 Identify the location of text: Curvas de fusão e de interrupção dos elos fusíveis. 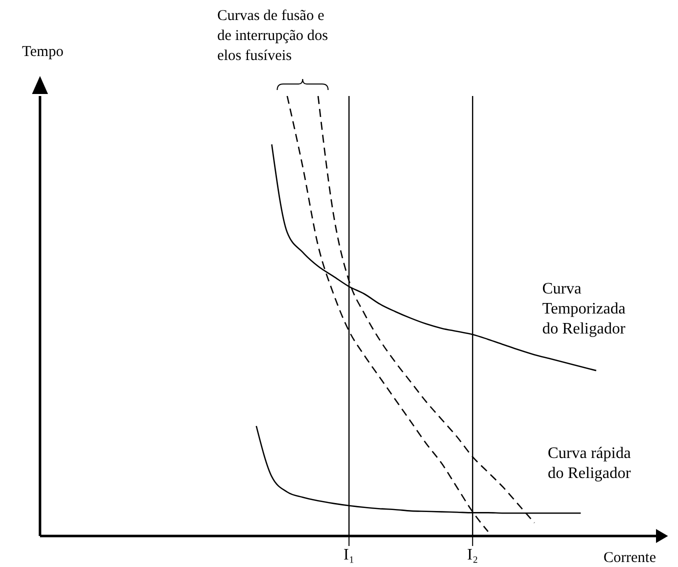
(272, 36).